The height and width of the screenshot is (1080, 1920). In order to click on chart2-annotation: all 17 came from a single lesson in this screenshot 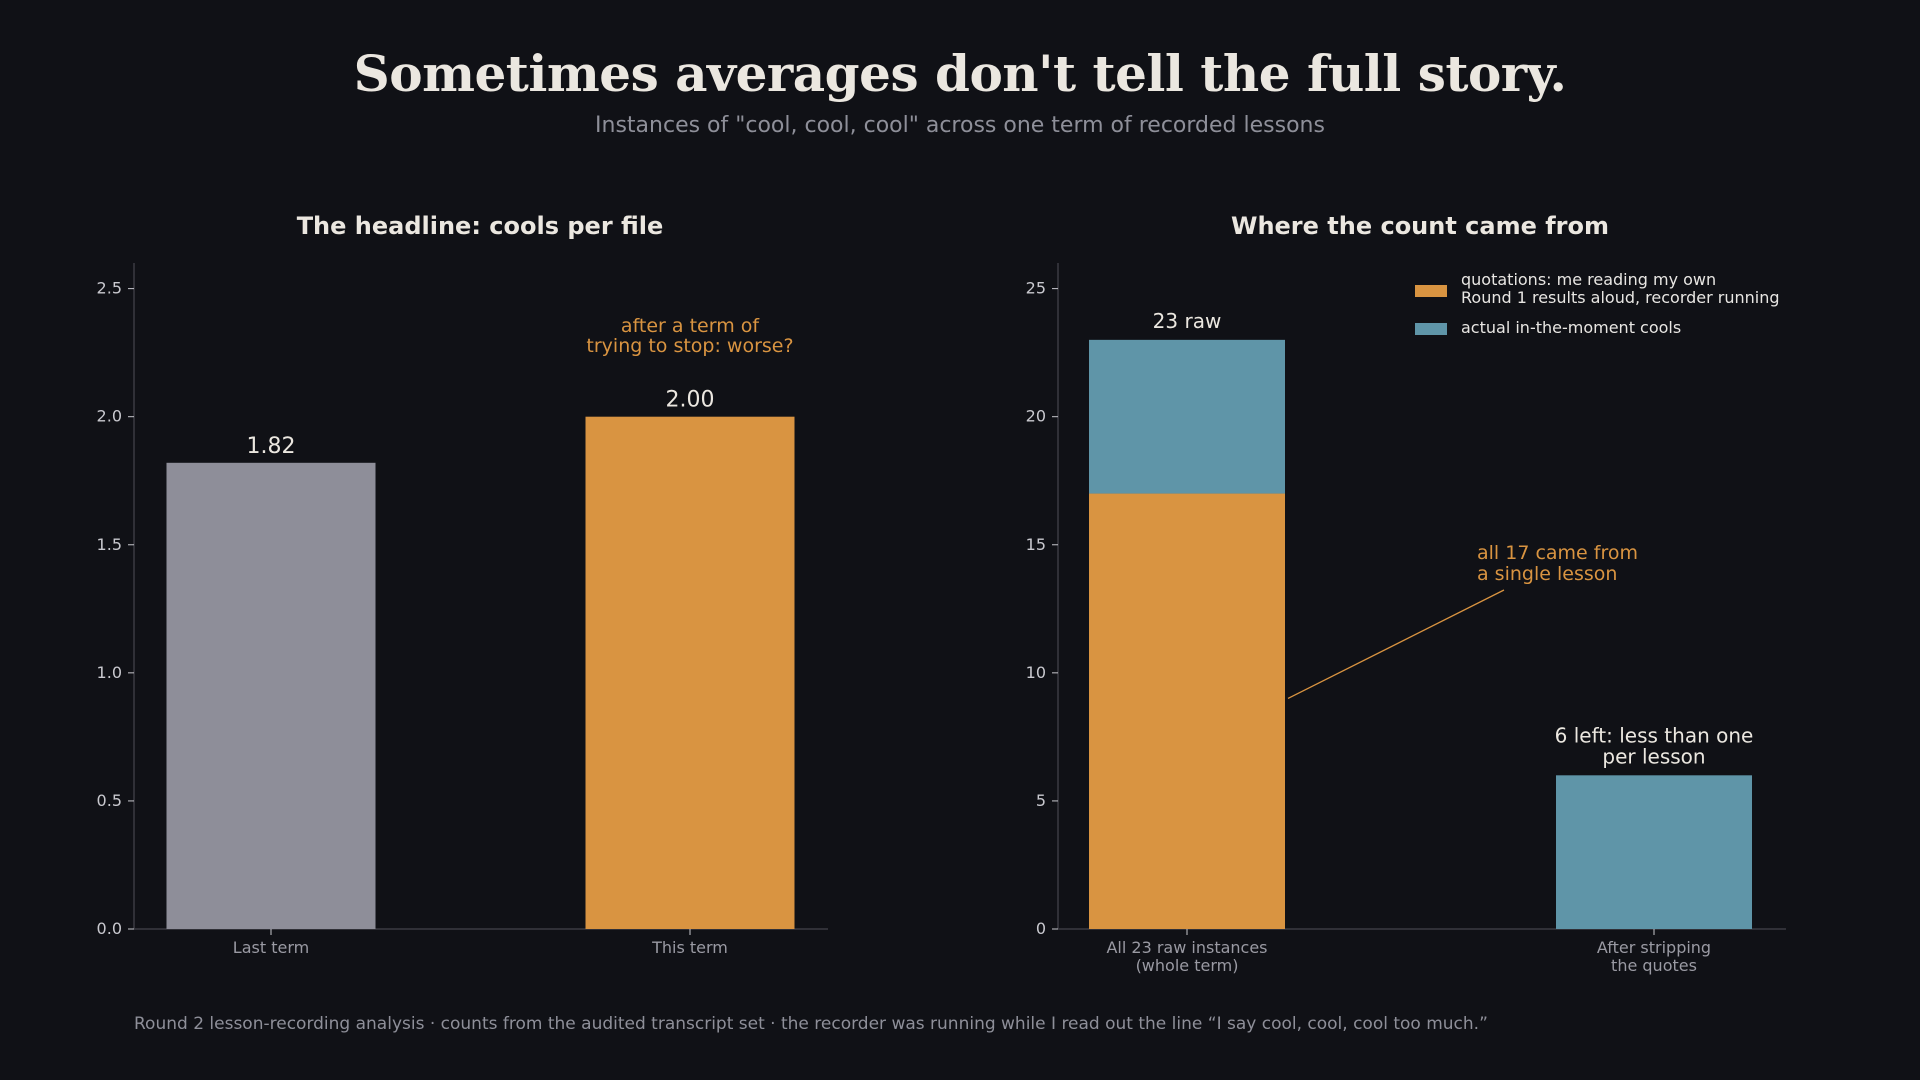, I will do `click(1557, 563)`.